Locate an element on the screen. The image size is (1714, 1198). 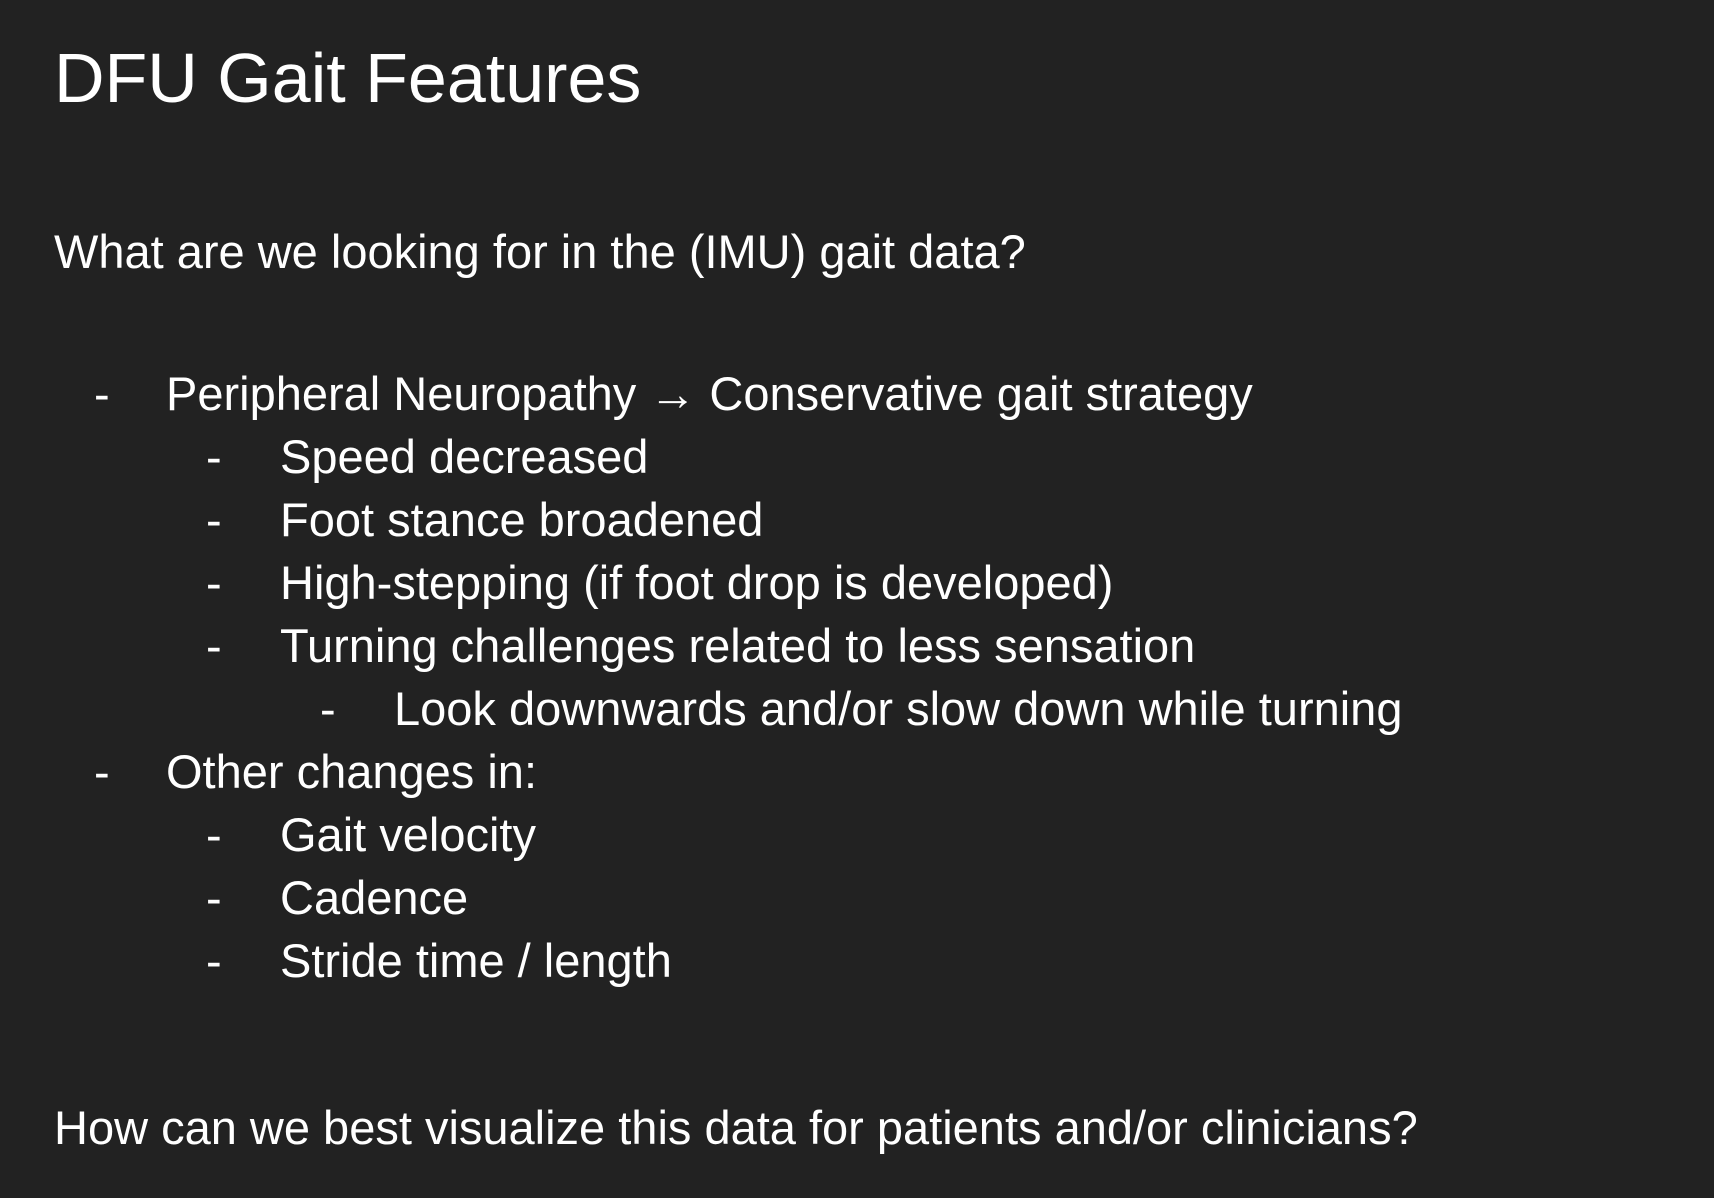
bullet-text: Gait velocity is located at coordinates (408, 834).